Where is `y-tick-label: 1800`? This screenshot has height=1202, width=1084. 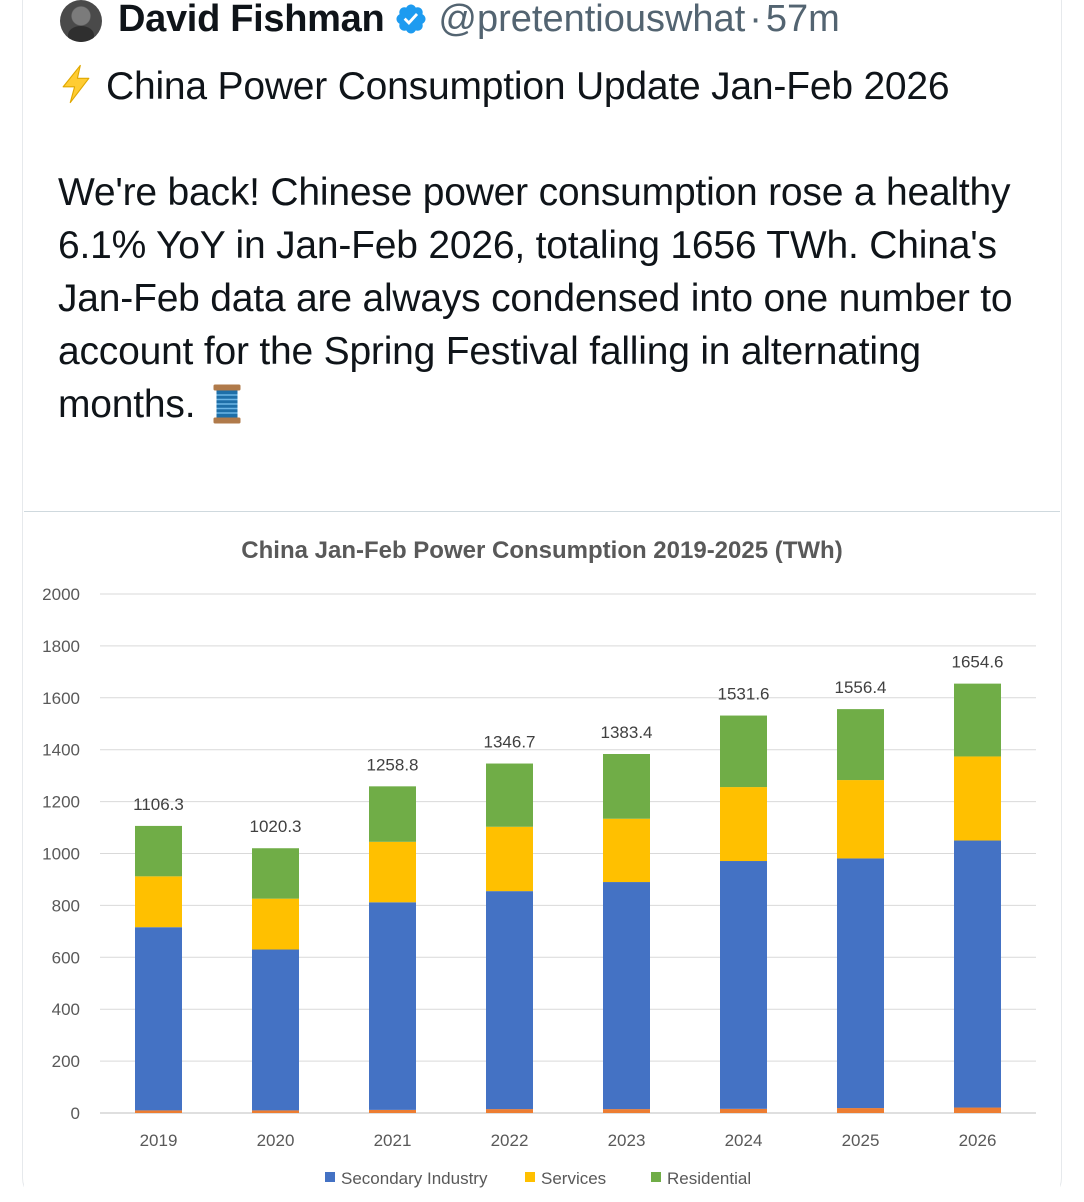 y-tick-label: 1800 is located at coordinates (61, 646).